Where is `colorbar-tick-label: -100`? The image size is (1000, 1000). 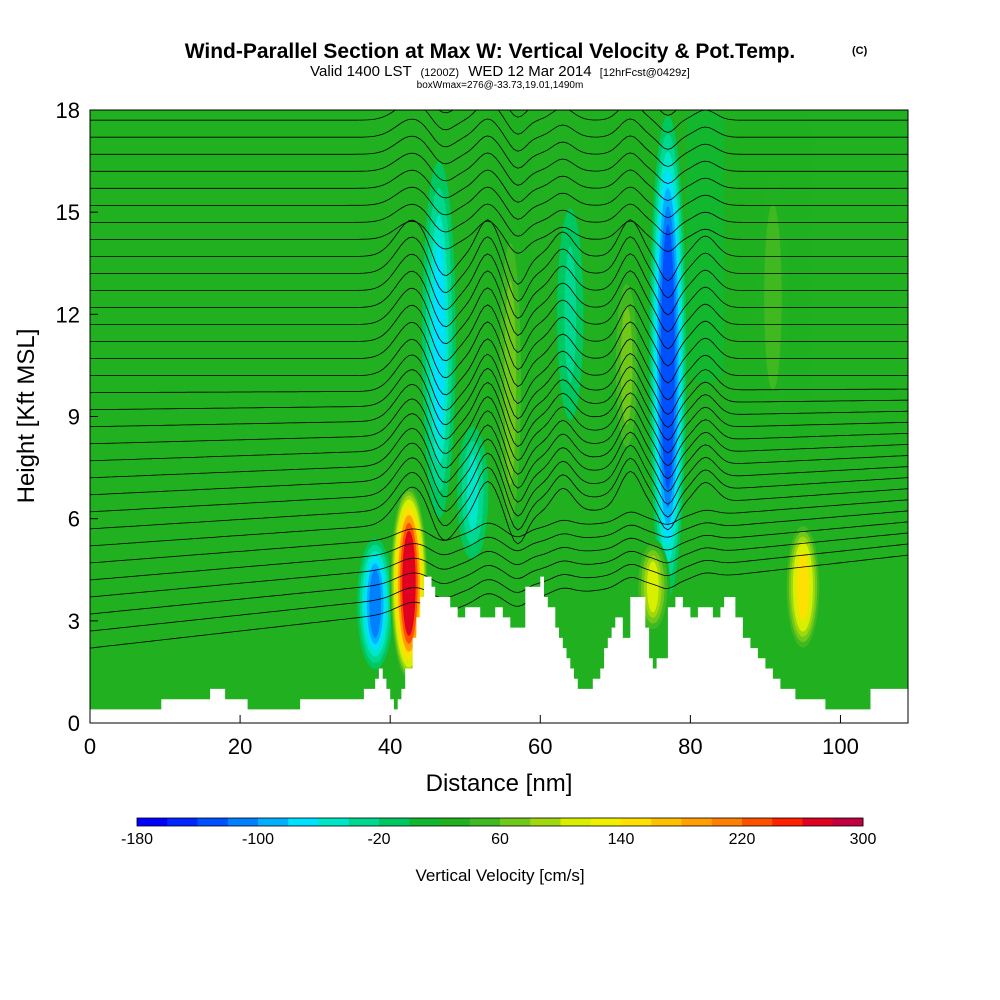
colorbar-tick-label: -100 is located at coordinates (258, 839).